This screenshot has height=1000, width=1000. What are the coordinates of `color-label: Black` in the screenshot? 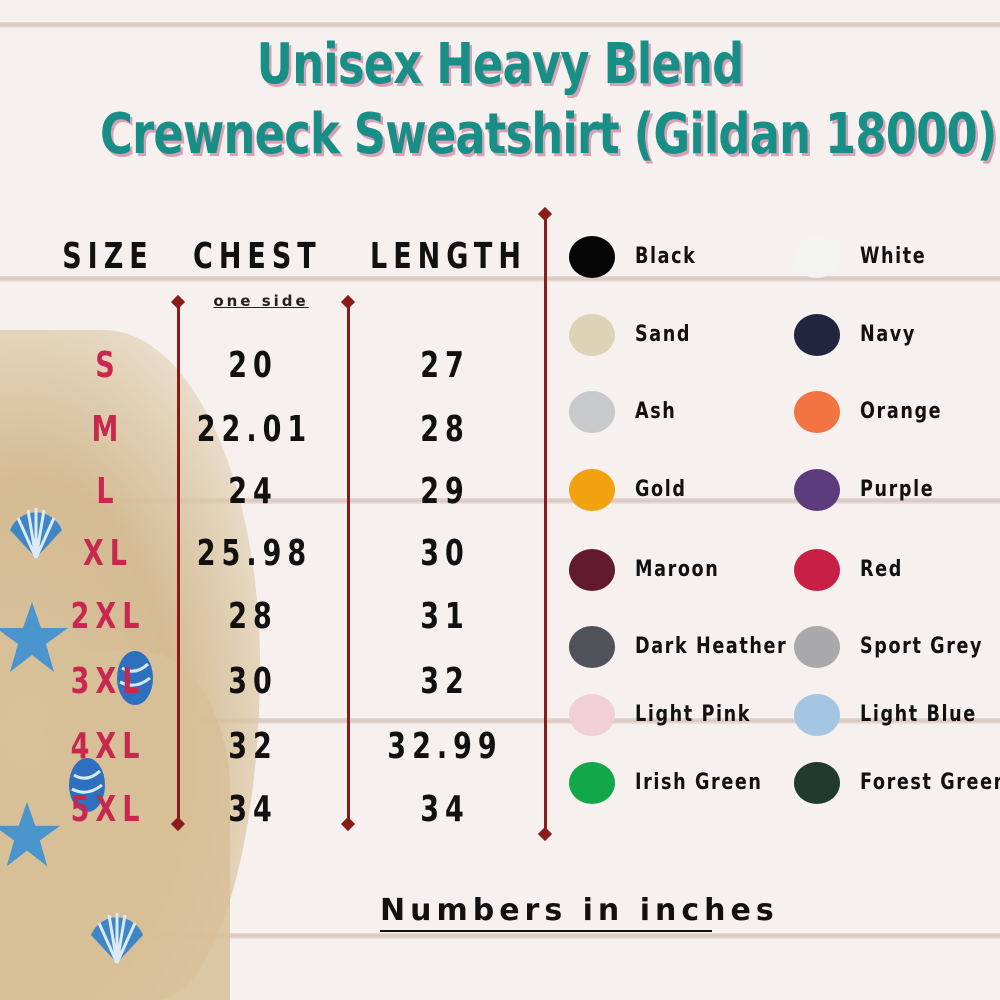 It's located at (666, 256).